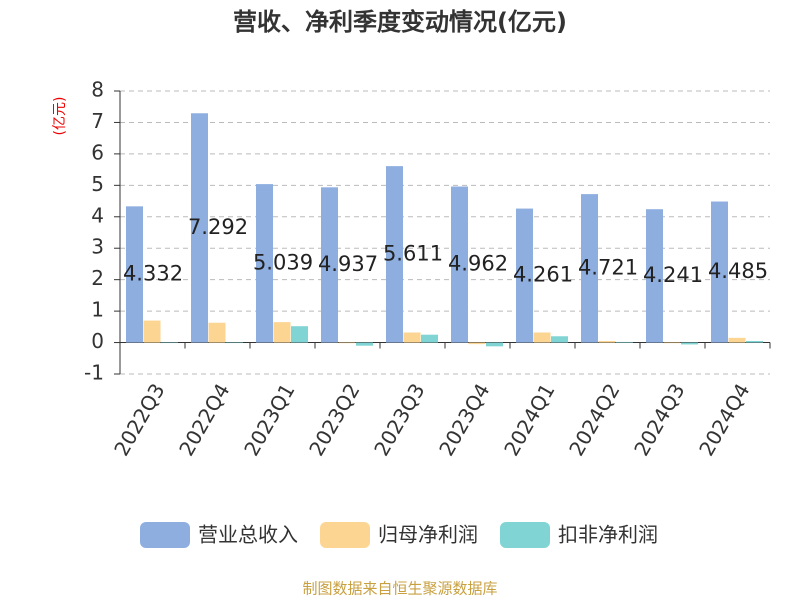 The width and height of the screenshot is (800, 604). What do you see at coordinates (97, 278) in the screenshot?
I see `y-tick-label: 2` at bounding box center [97, 278].